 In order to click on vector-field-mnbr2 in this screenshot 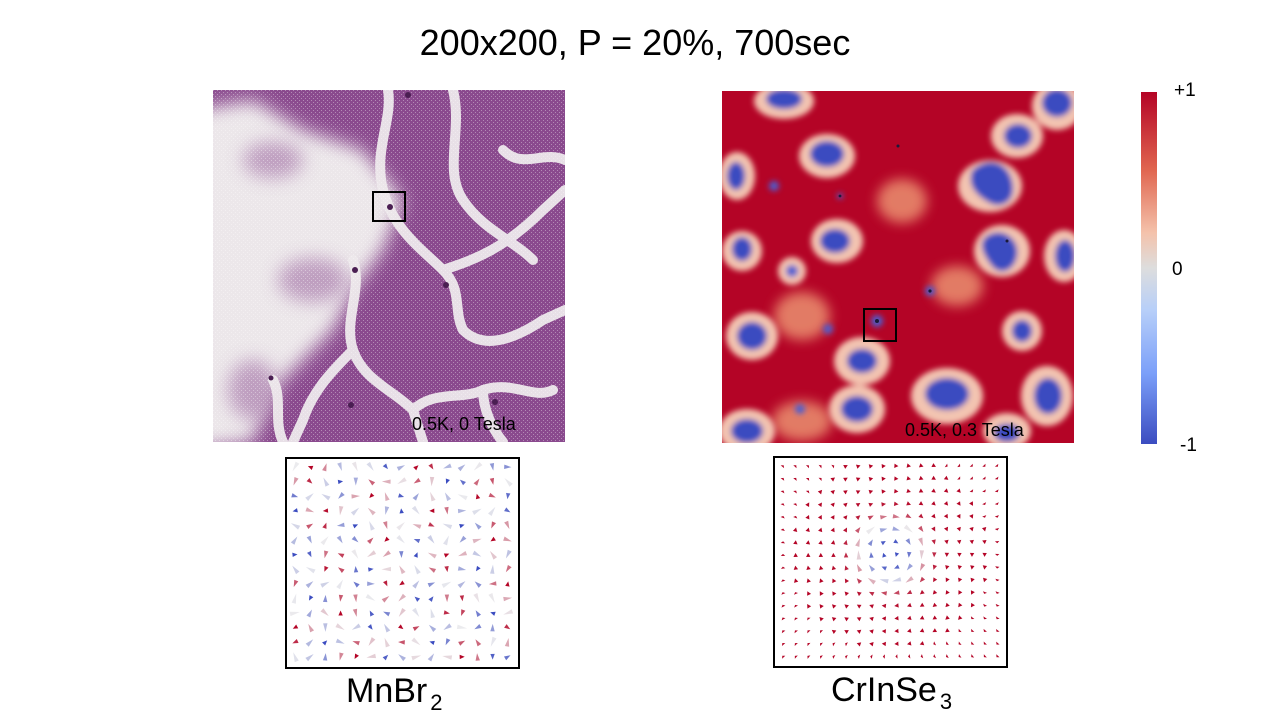, I will do `click(402, 563)`.